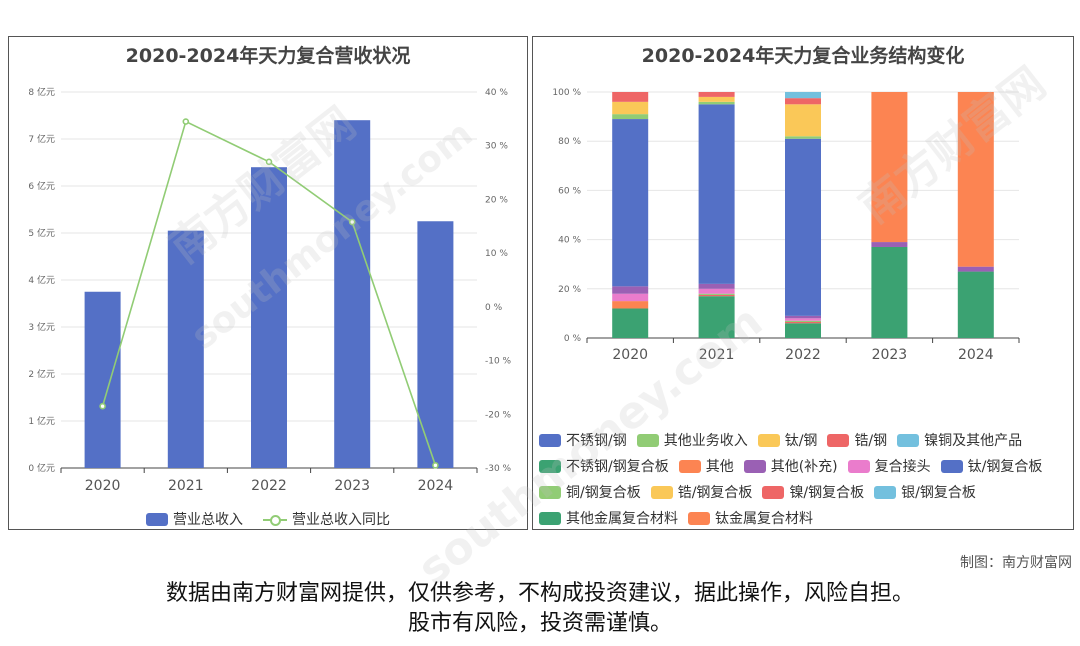 This screenshot has height=646, width=1080. I want to click on y-right-tick-label: 40 %, so click(496, 93).